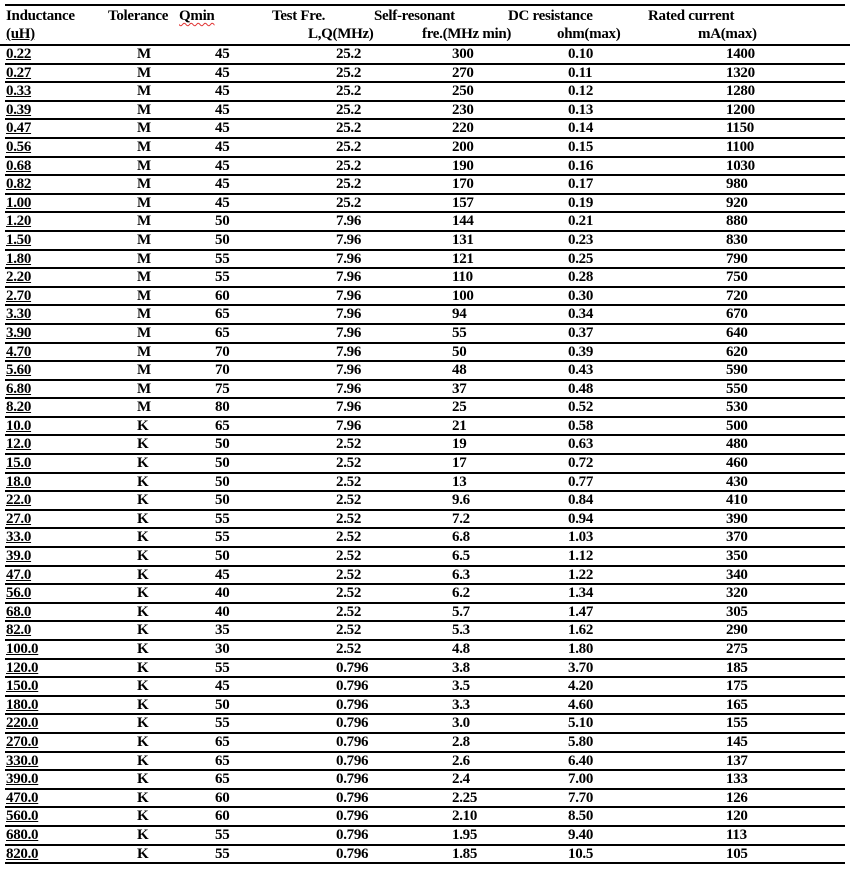 Image resolution: width=850 pixels, height=869 pixels. Describe the element at coordinates (19, 518) in the screenshot. I see `cell-inductance: 27.0` at that location.